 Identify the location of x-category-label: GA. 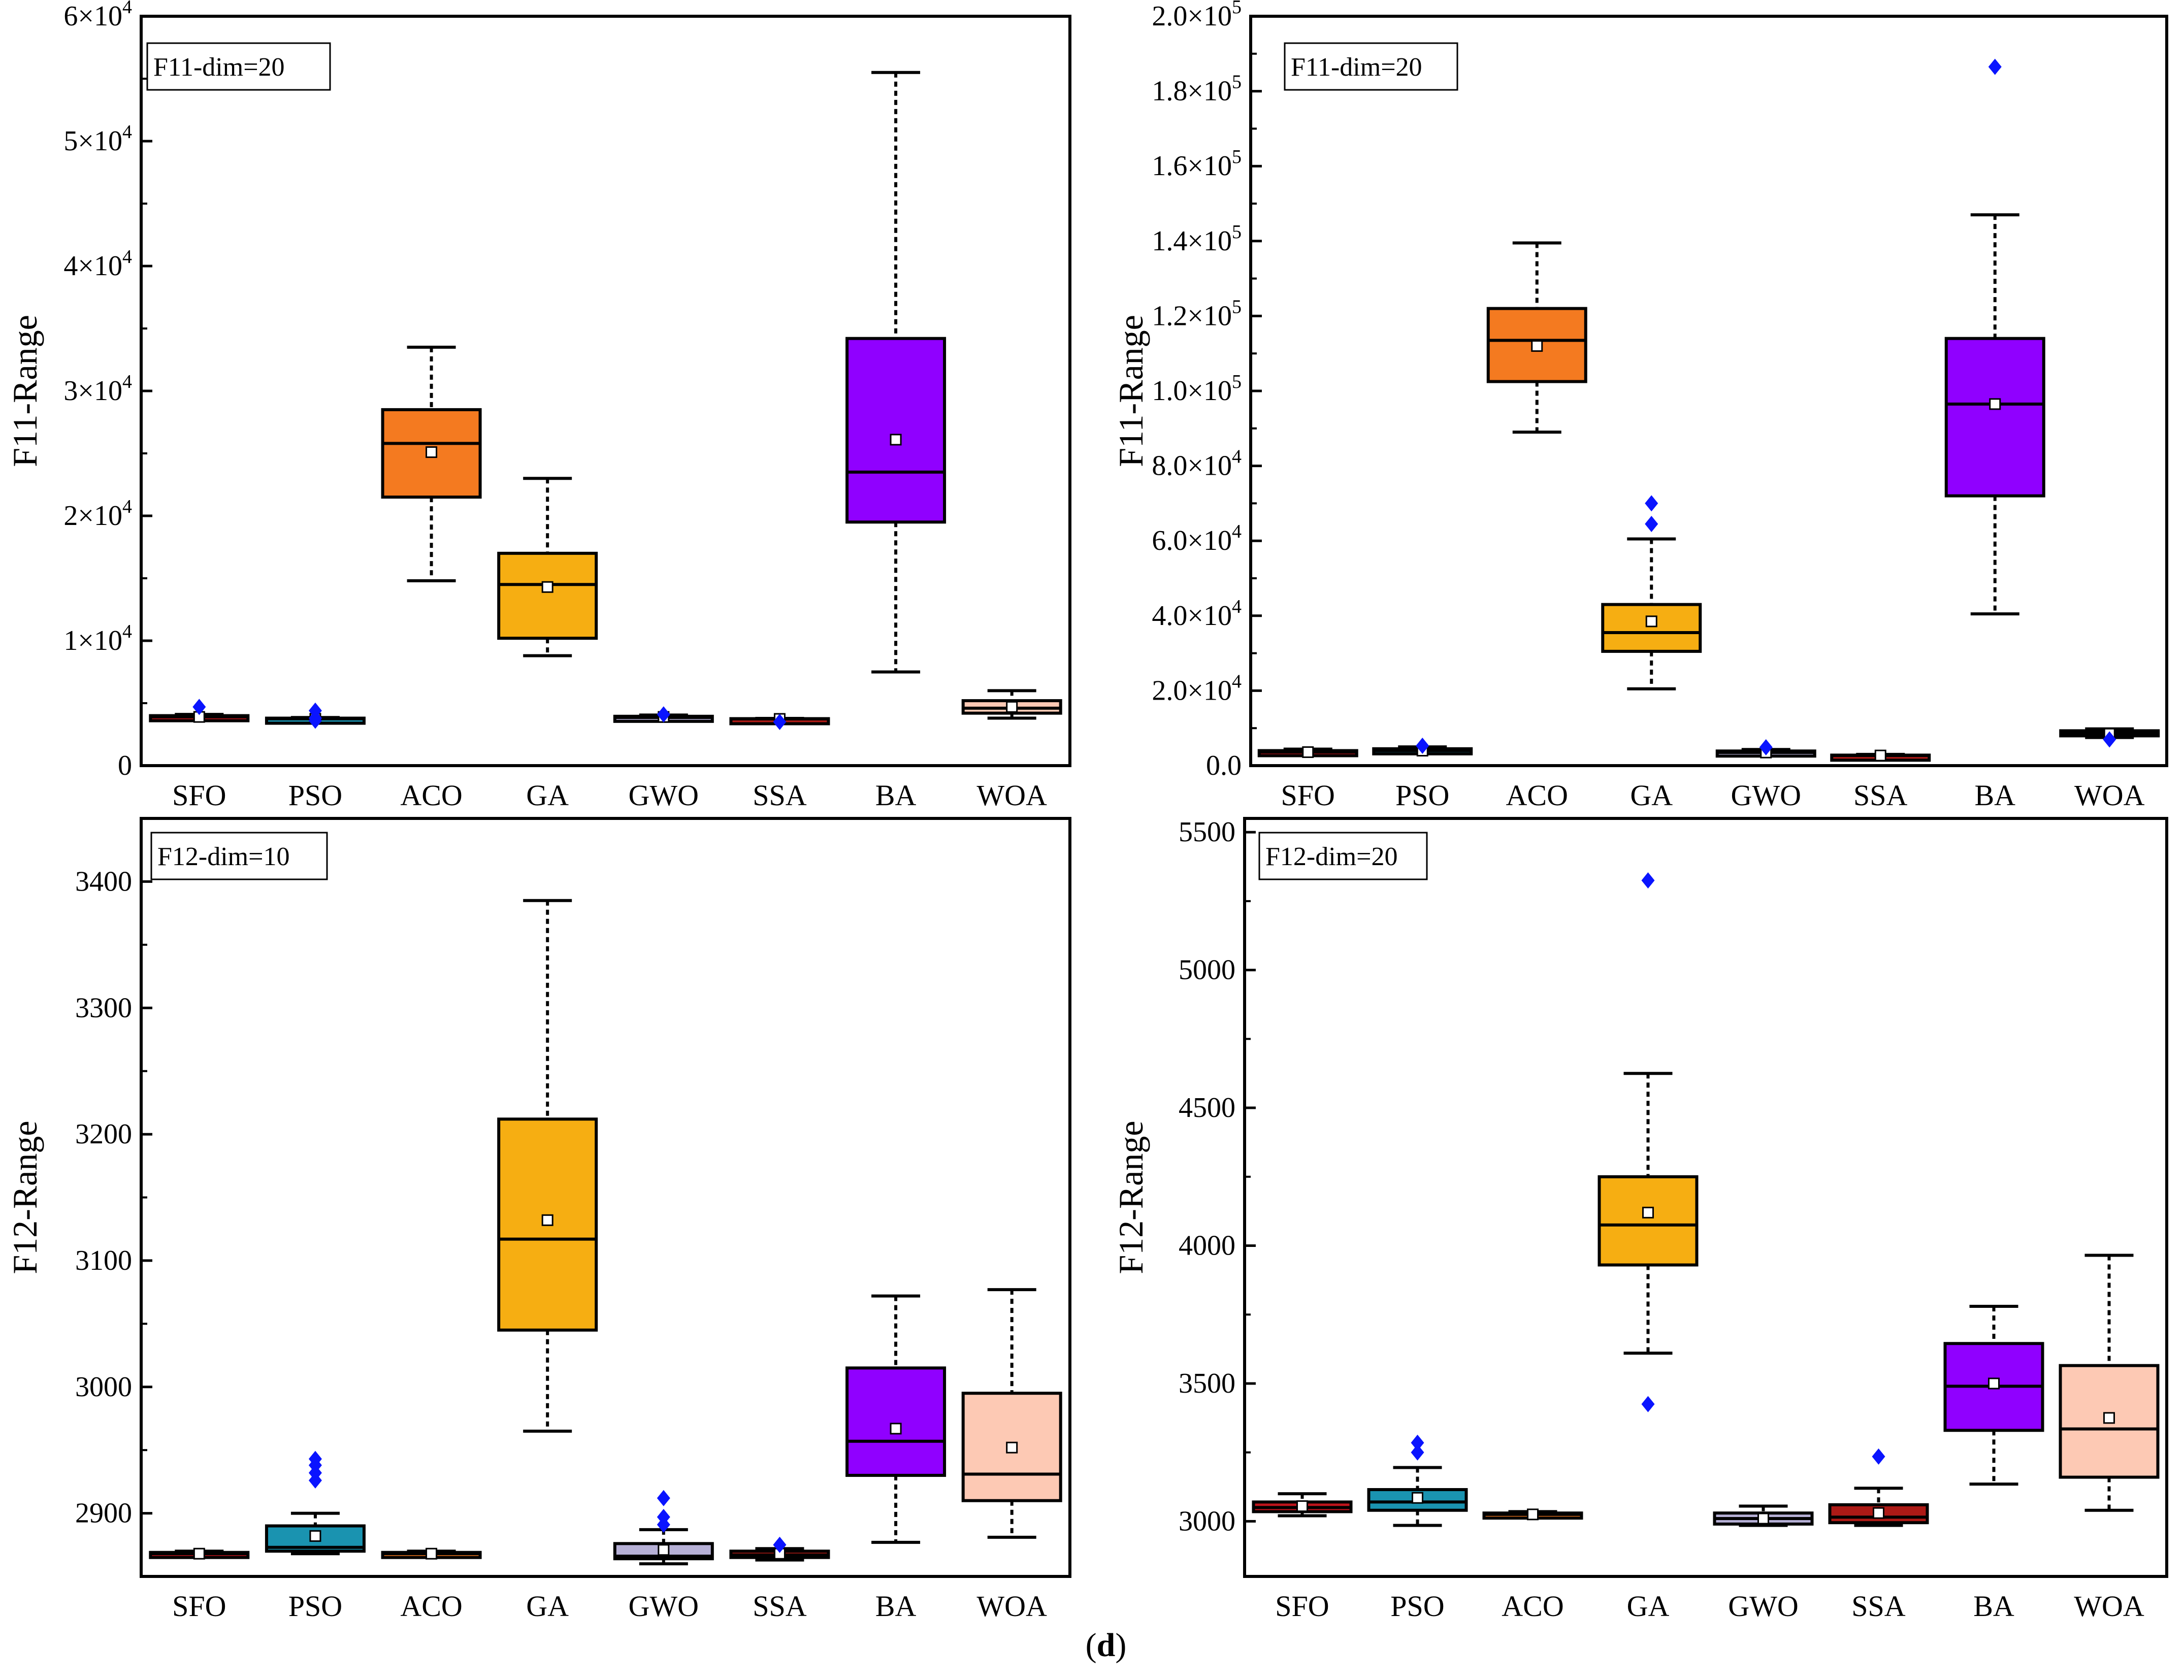
(1651, 796).